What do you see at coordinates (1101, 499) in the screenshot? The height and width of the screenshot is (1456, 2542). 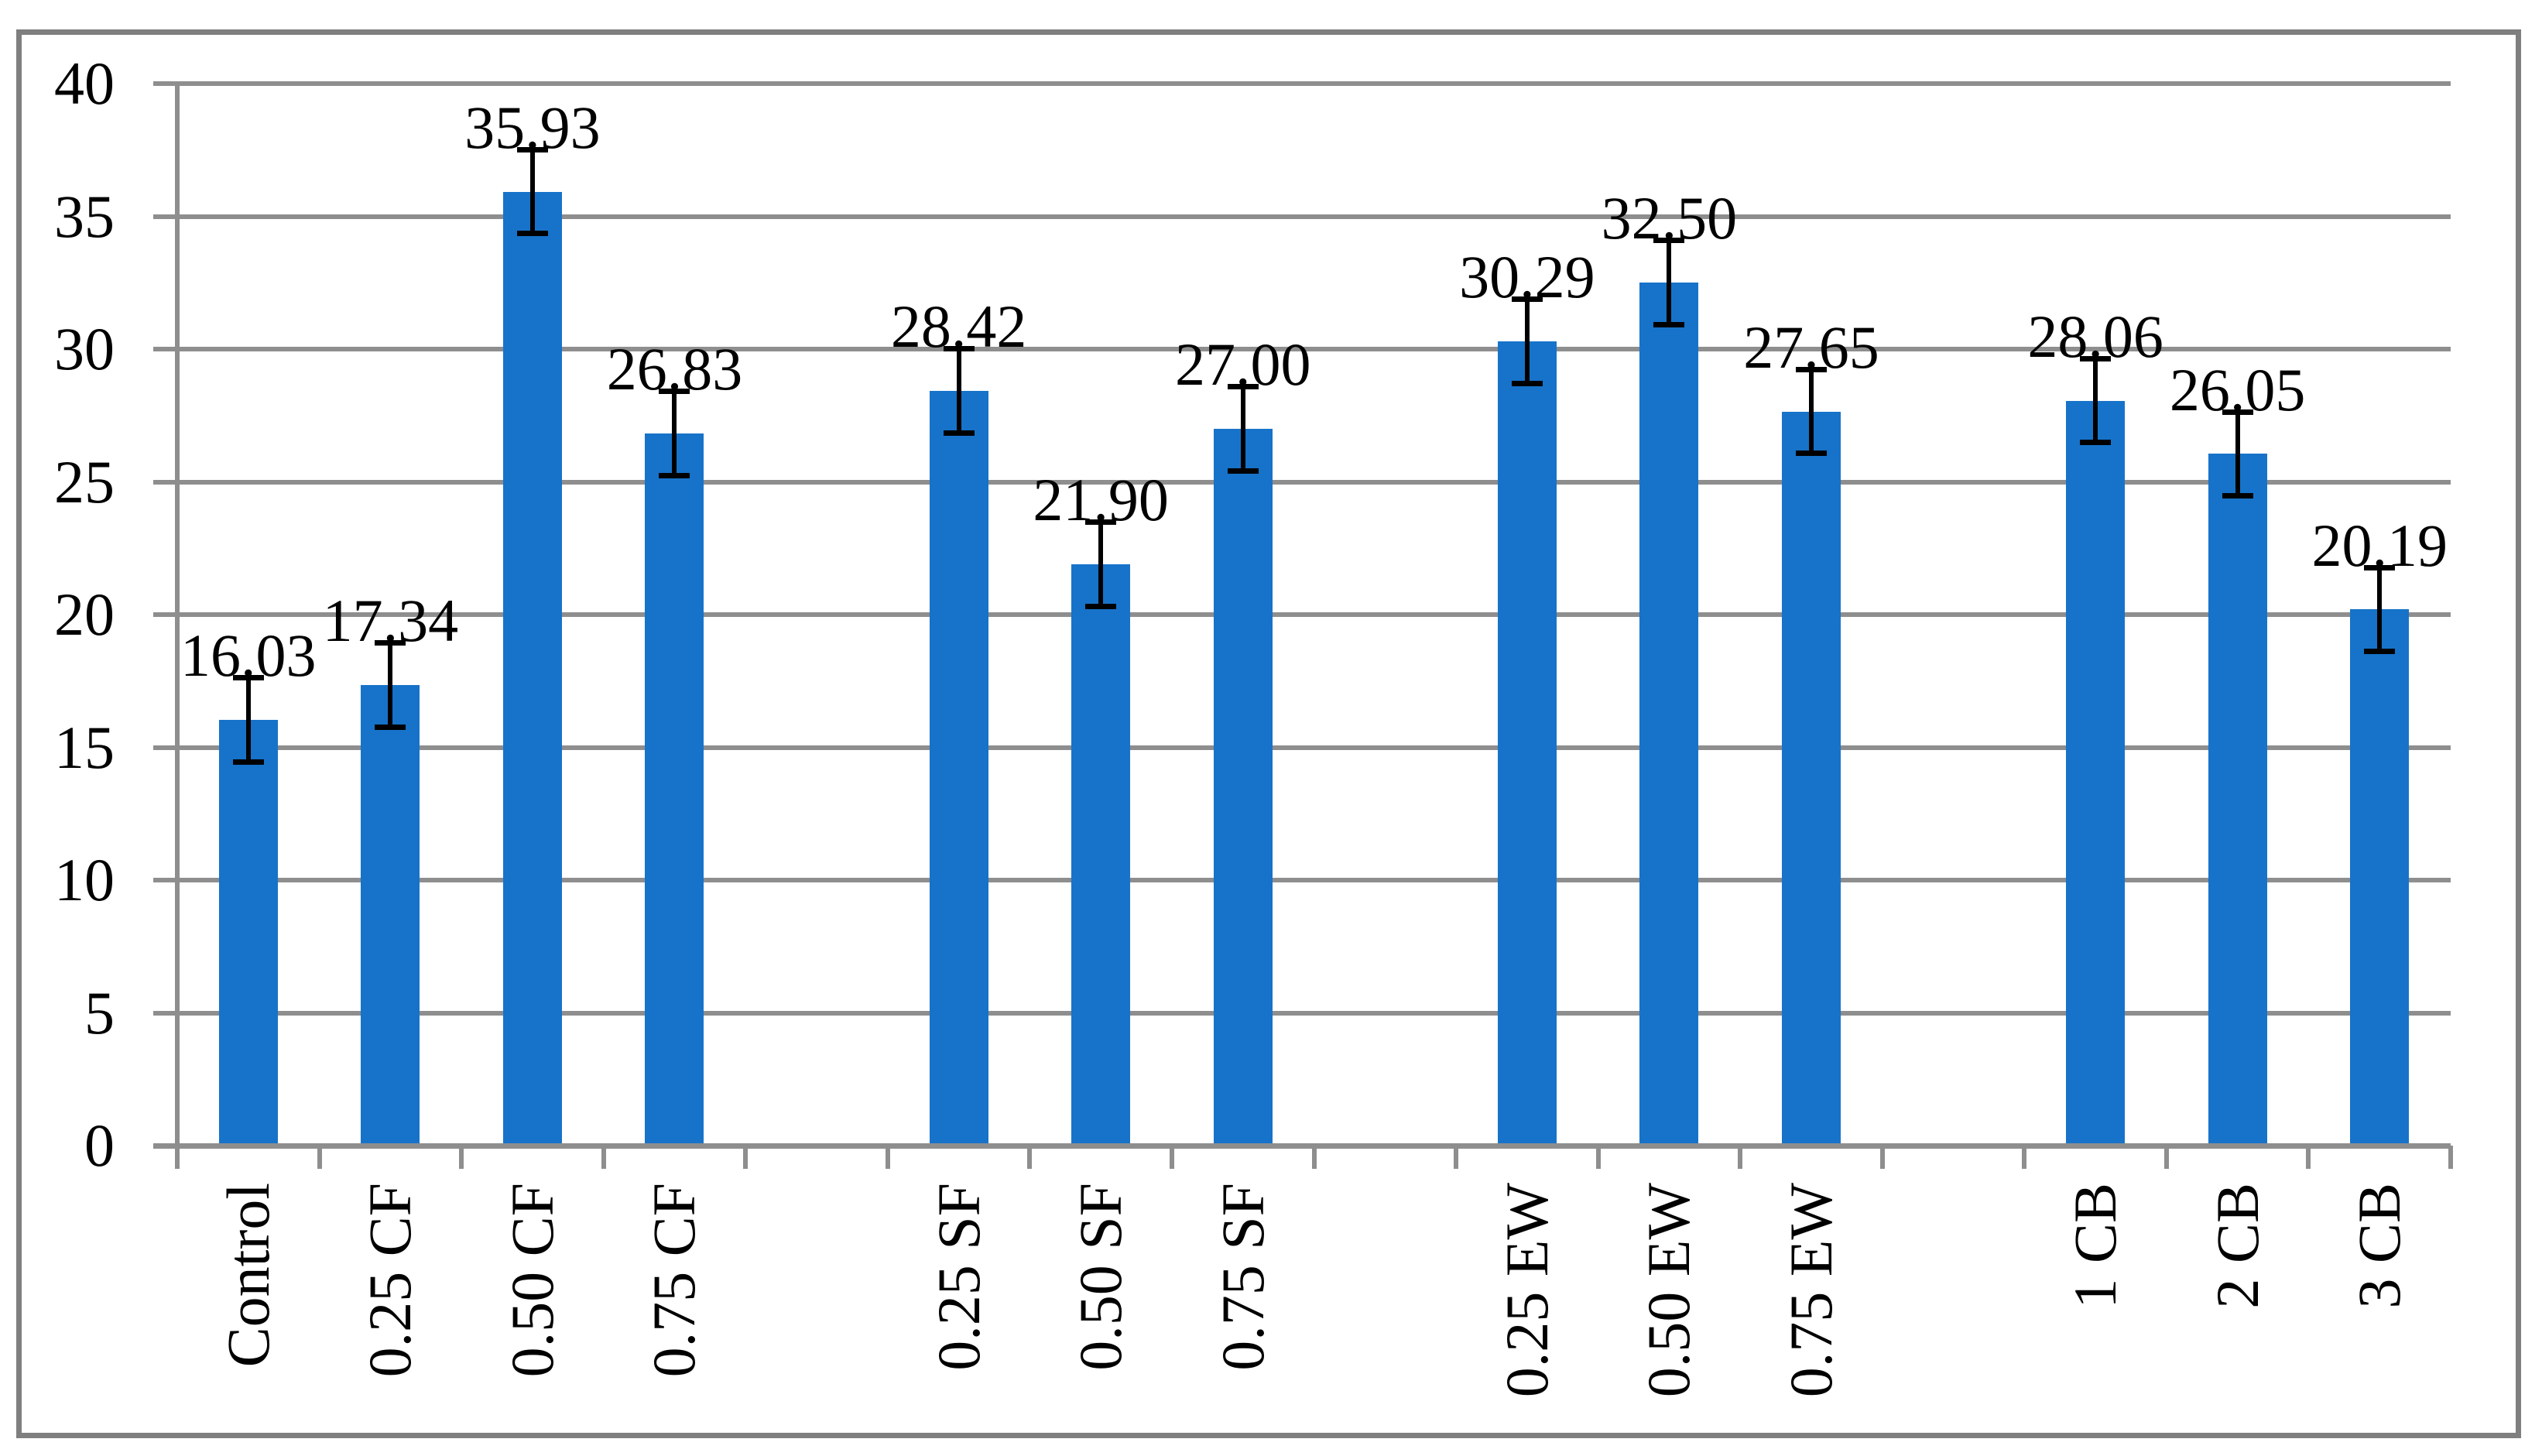 I see `bar-value-label: 21.90` at bounding box center [1101, 499].